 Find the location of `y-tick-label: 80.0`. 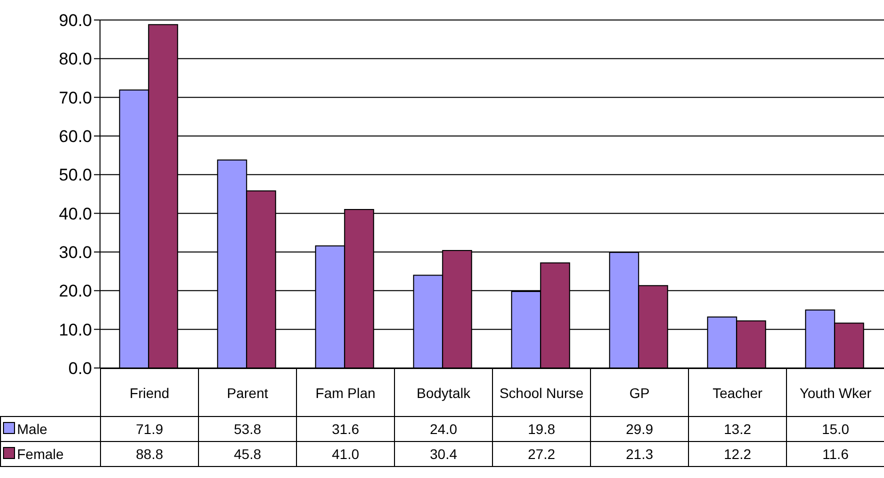

y-tick-label: 80.0 is located at coordinates (75, 59).